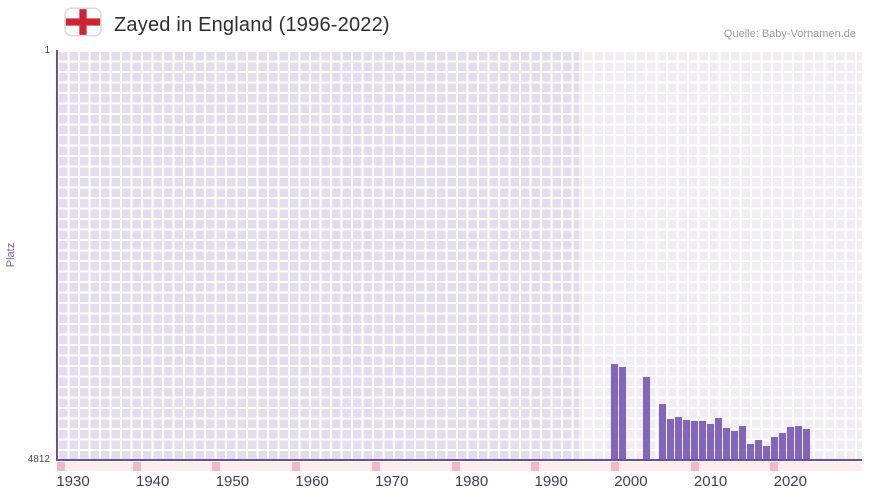 This screenshot has height=502, width=873. What do you see at coordinates (375, 466) in the screenshot?
I see `strip-mark-1968` at bounding box center [375, 466].